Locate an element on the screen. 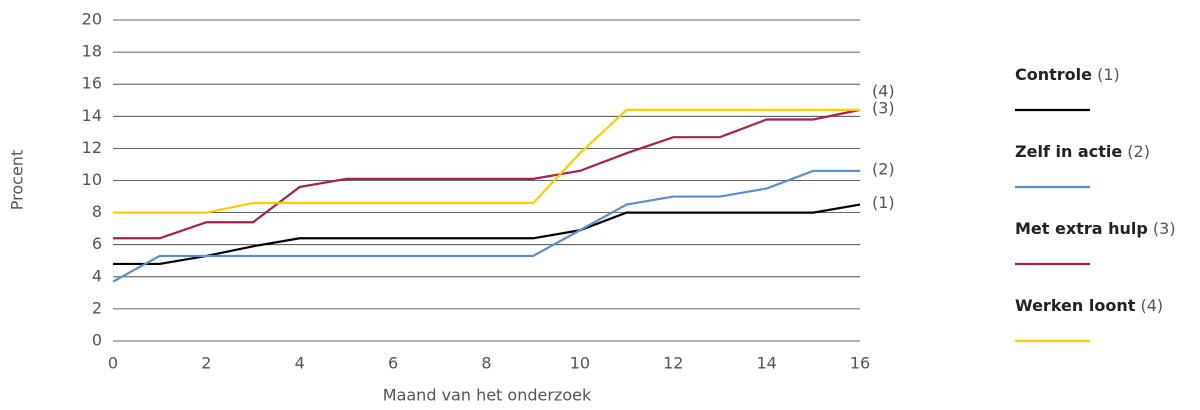 This screenshot has width=1200, height=410. y-tick-label: 10 is located at coordinates (92, 179).